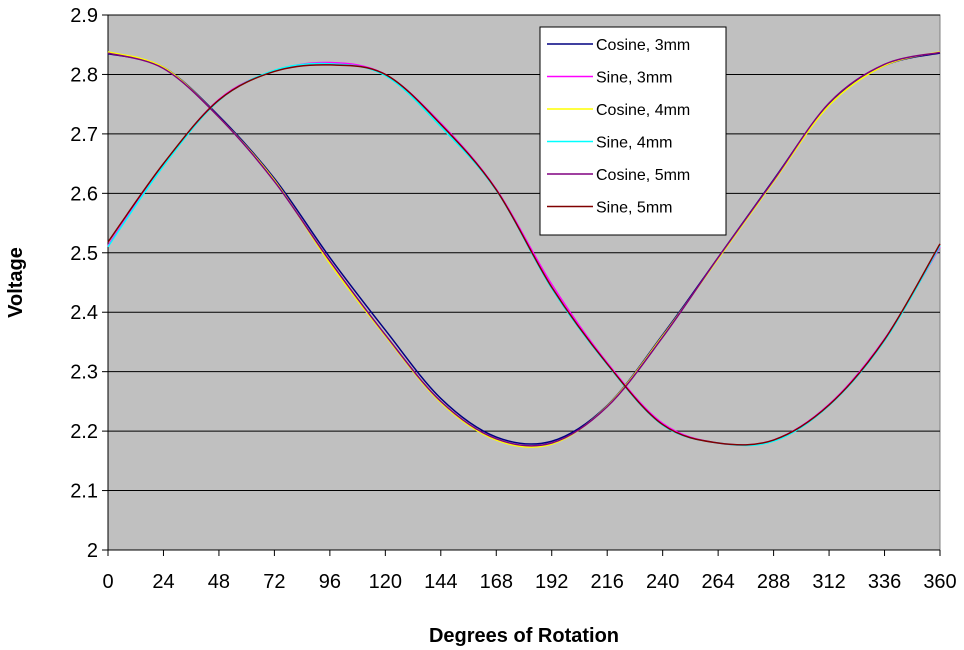 The height and width of the screenshot is (650, 964). I want to click on y-tick-label: 2.3, so click(84, 373).